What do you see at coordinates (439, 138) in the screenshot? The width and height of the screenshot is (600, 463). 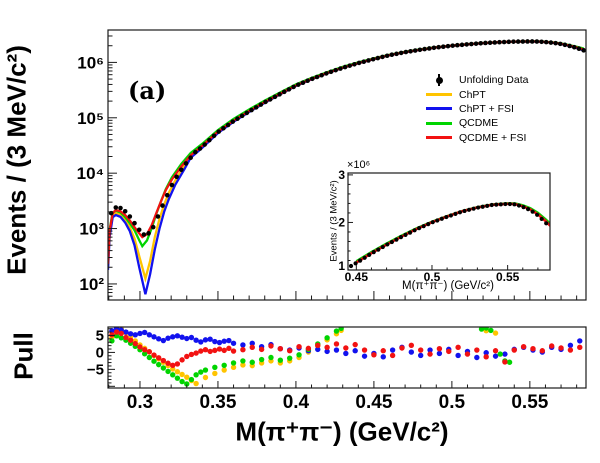 I see `qcdme-fsi-line-icon` at bounding box center [439, 138].